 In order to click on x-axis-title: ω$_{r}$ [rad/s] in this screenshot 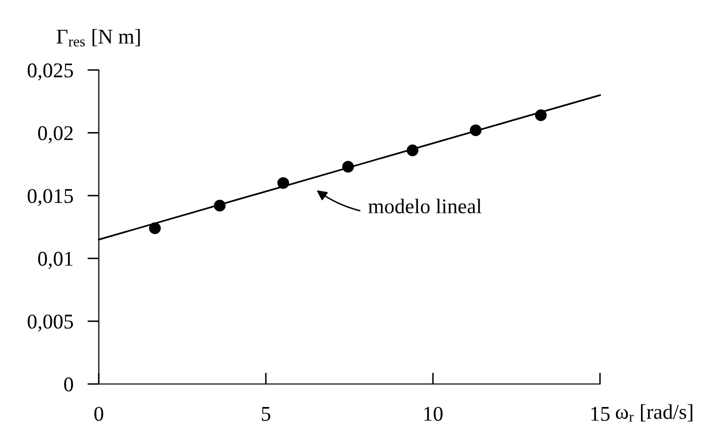, I will do `click(654, 413)`.